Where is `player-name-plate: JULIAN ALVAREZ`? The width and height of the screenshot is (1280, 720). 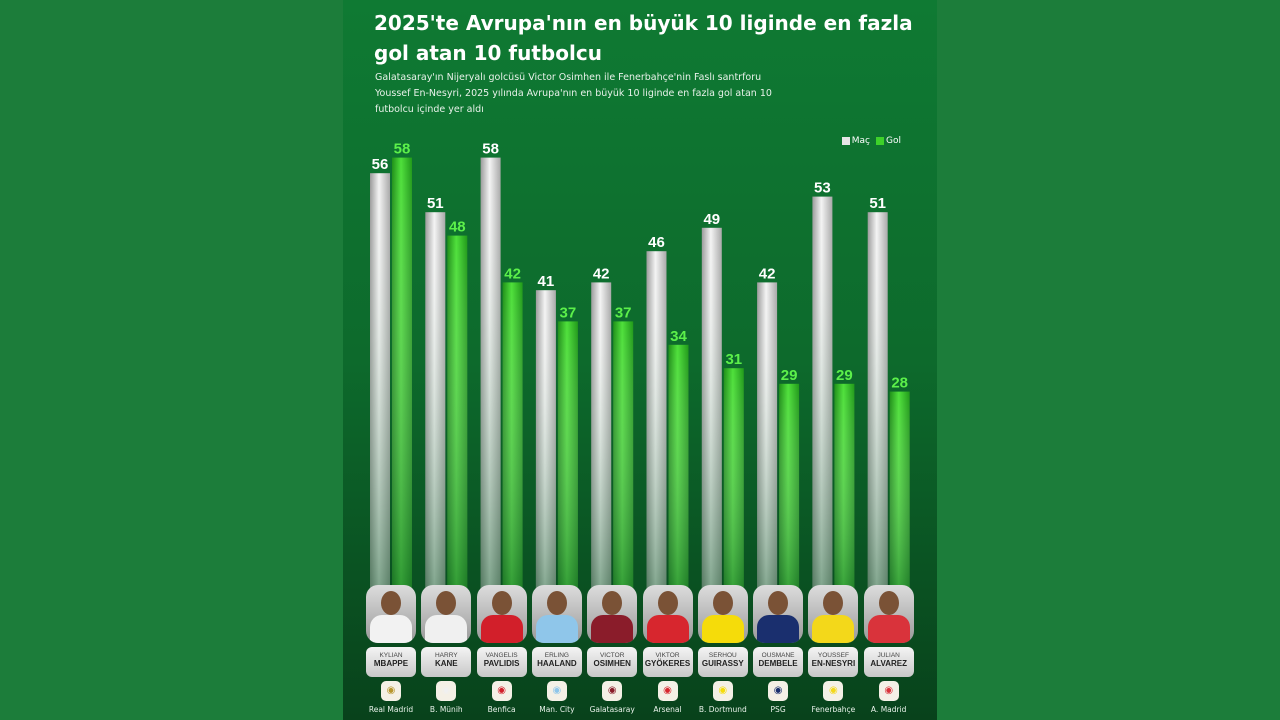
player-name-plate: JULIAN ALVAREZ is located at coordinates (888, 662).